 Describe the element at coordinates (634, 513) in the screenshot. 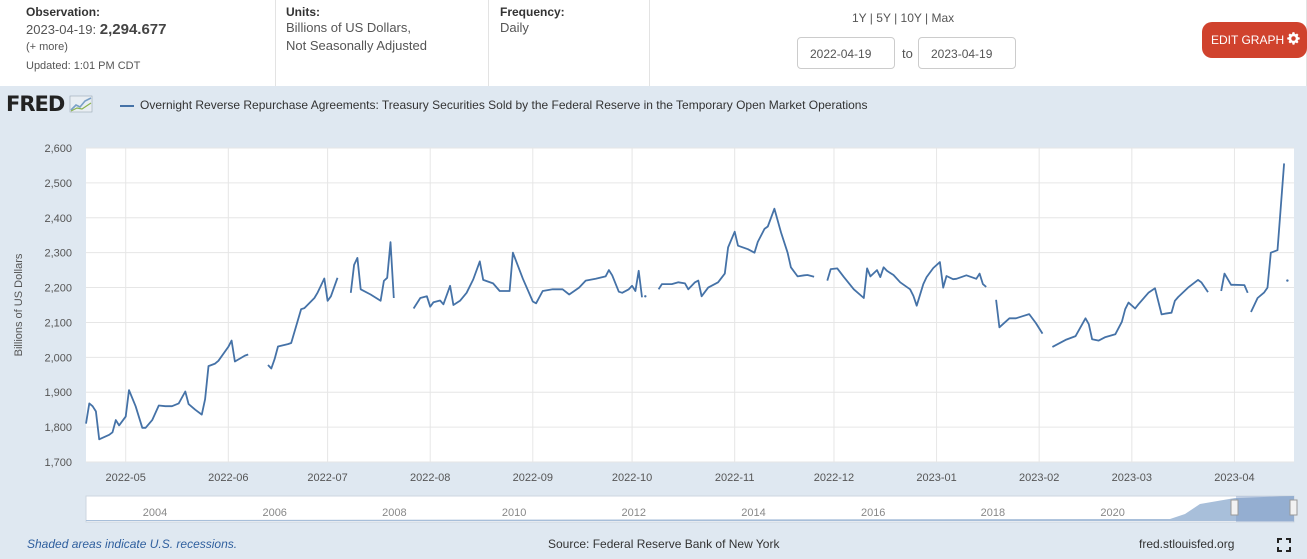

I see `navigator-year-label: 2012` at that location.